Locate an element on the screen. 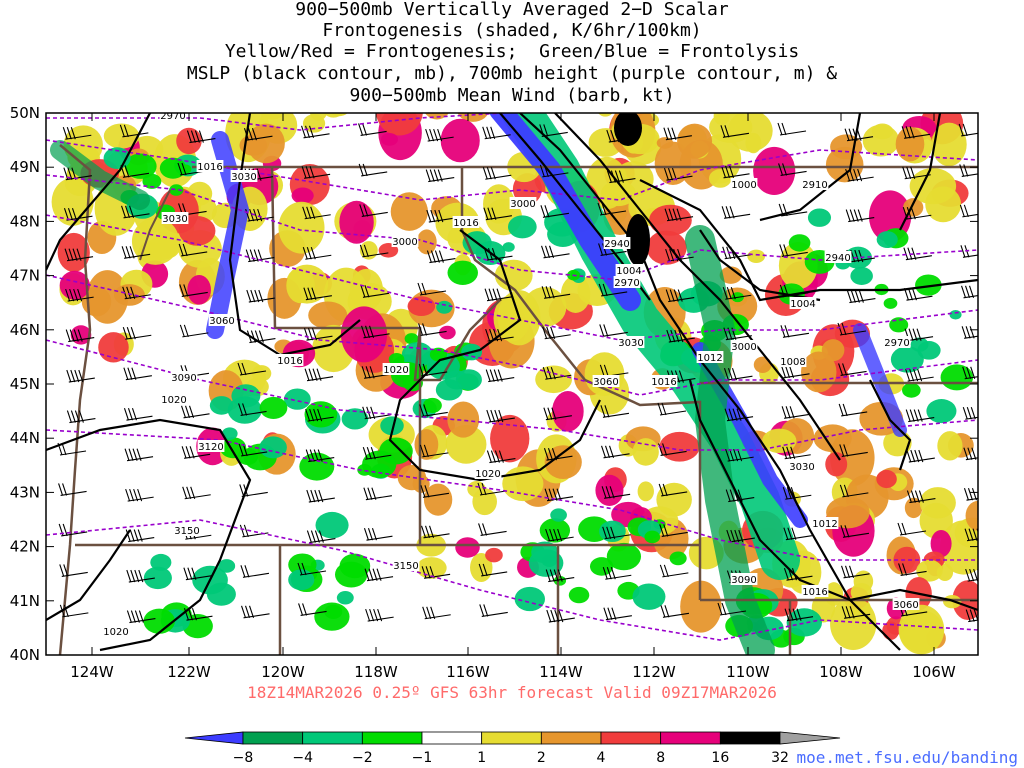 This screenshot has height=768, width=1024. lon-label: 114W is located at coordinates (561, 672).